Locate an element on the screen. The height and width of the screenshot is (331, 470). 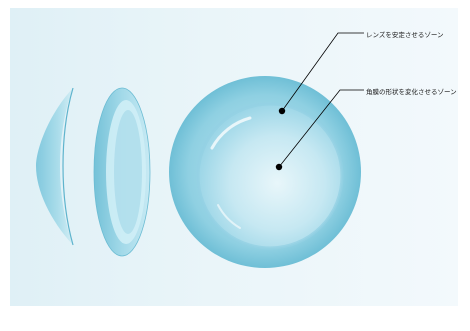
outer-zone-label: レンズを安定させるゾーン is located at coordinates (405, 35).